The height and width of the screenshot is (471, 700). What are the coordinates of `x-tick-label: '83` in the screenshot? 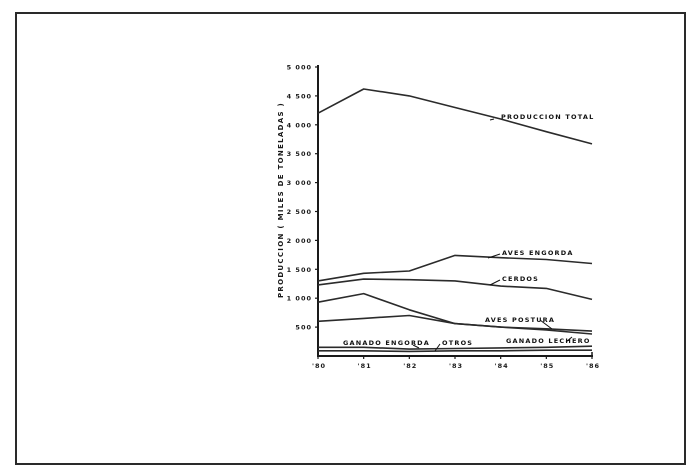 It's located at (456, 366).